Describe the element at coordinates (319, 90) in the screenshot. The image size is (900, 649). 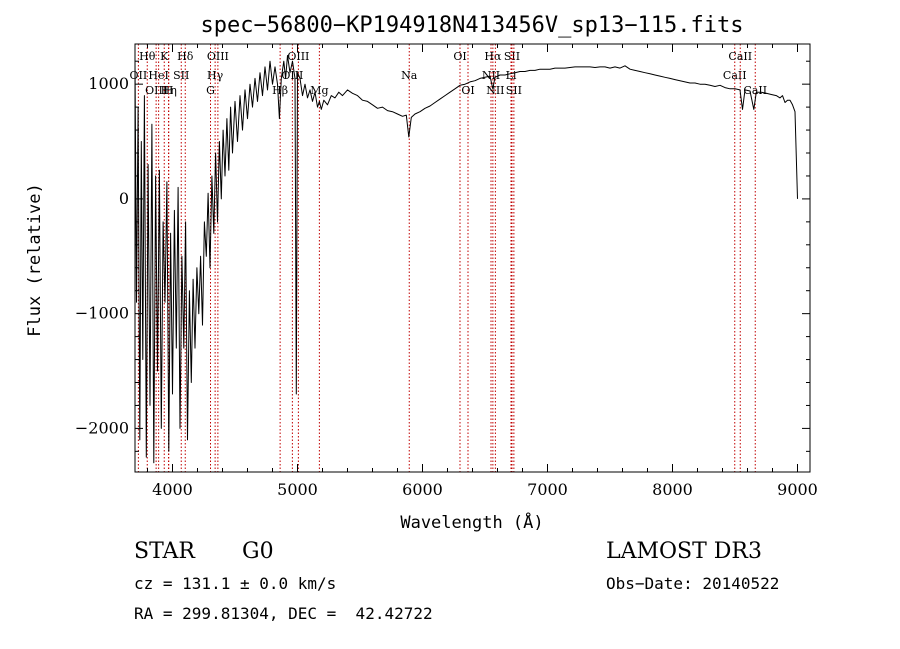
I see `line-marker-label-15: Mg` at that location.